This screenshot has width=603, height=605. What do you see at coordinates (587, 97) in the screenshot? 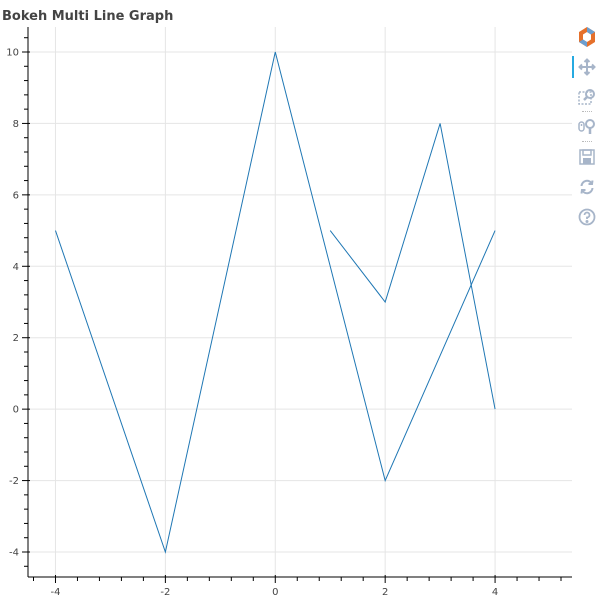
I see `box-zoom-tool-icon` at bounding box center [587, 97].